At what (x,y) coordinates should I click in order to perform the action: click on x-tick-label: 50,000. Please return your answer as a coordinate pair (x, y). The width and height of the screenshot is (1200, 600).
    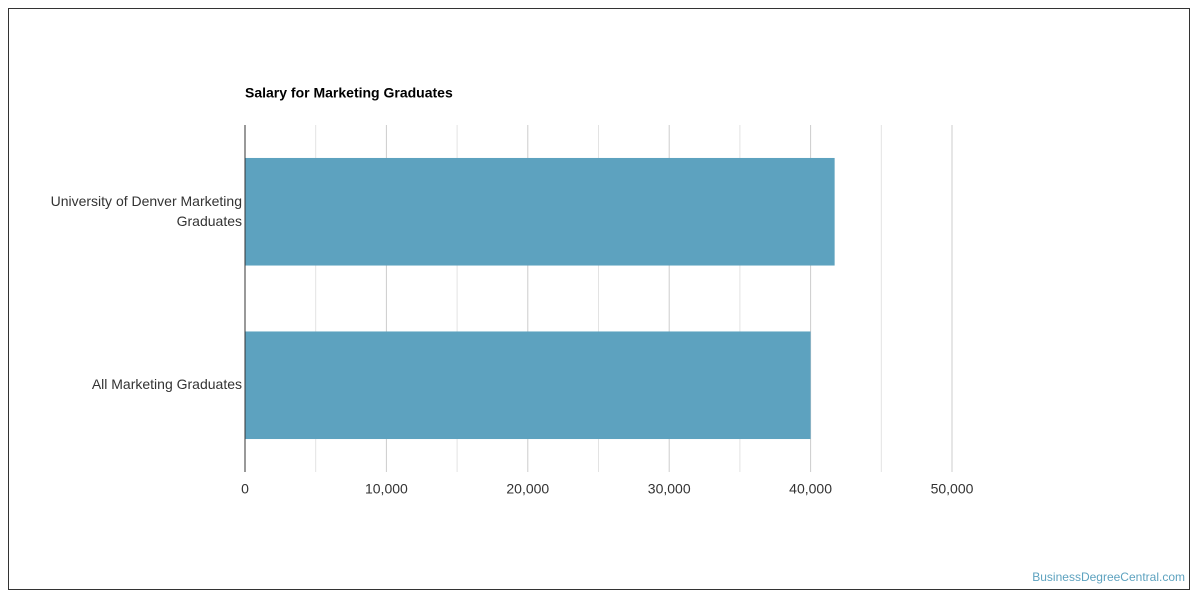
    Looking at the image, I should click on (952, 489).